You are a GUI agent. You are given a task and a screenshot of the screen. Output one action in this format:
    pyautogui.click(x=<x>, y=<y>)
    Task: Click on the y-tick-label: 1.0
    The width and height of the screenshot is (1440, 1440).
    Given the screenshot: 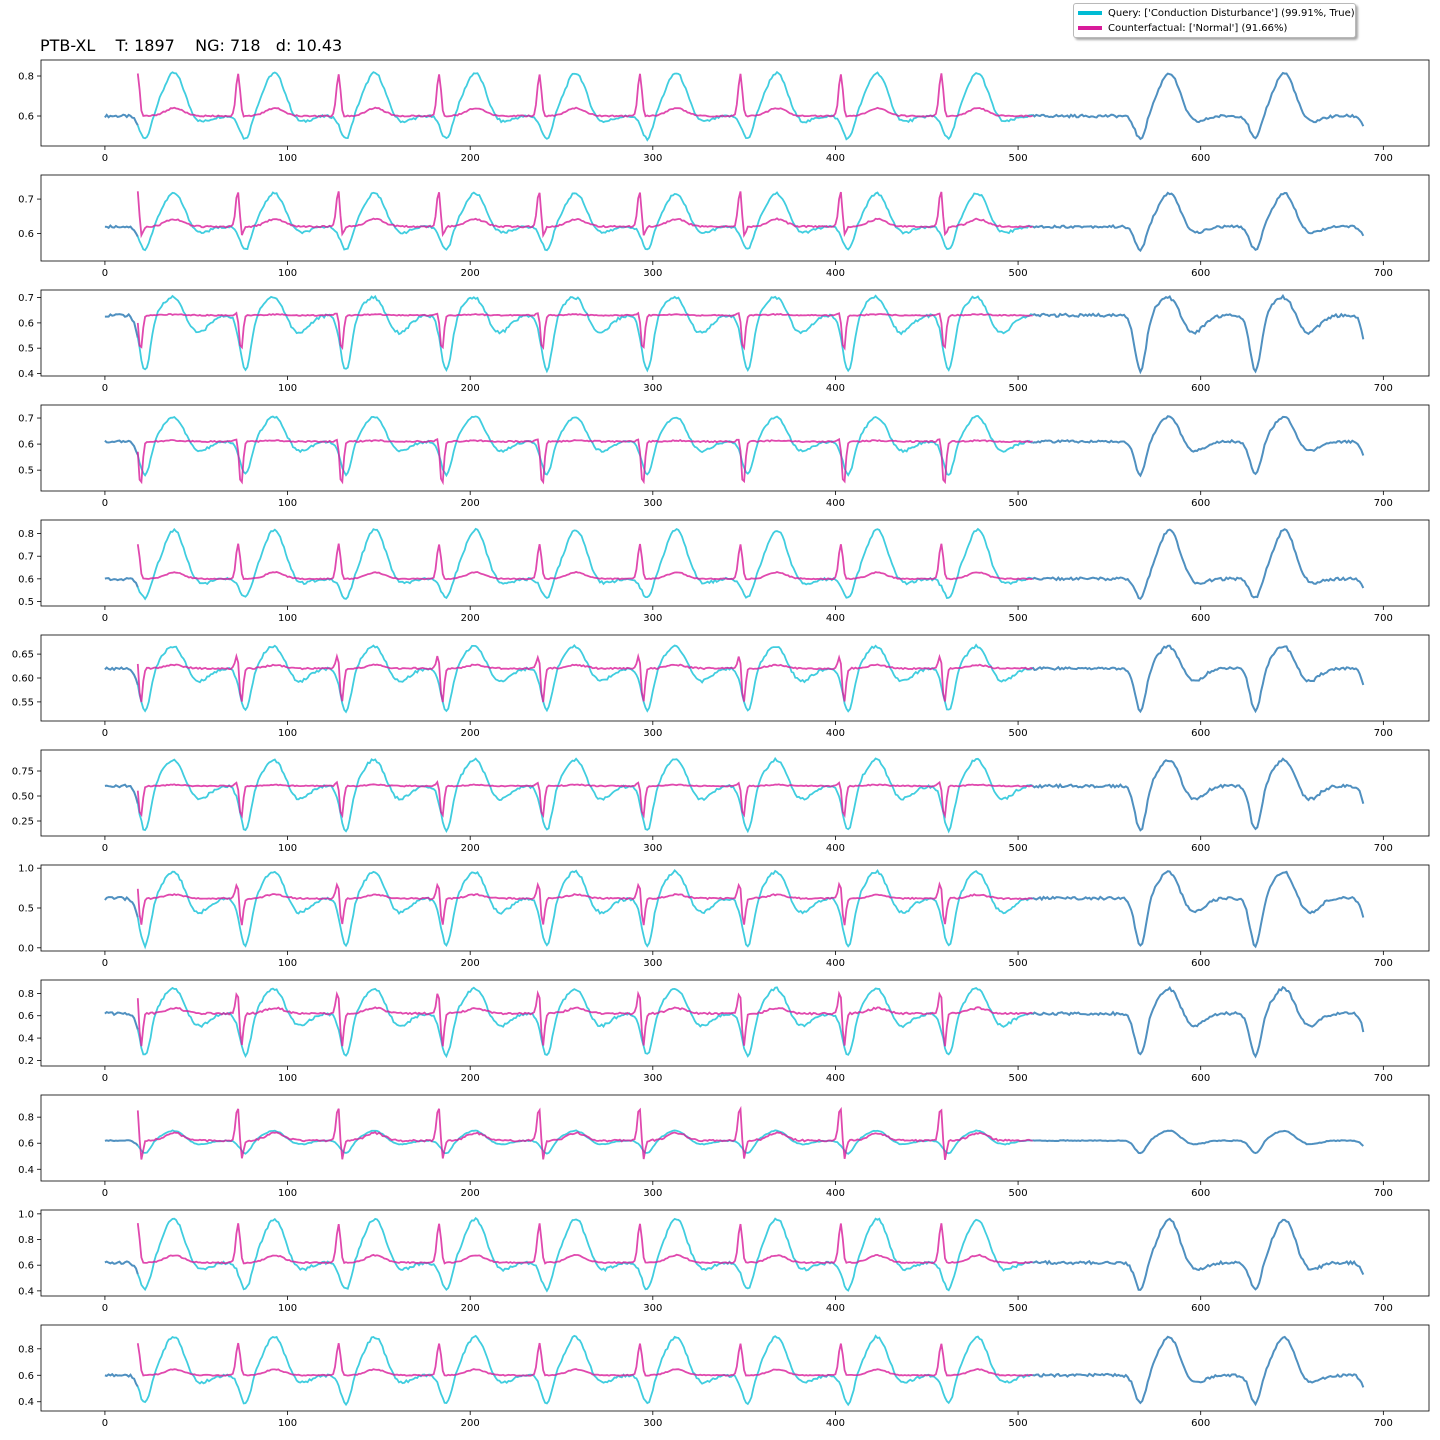 What is the action you would take?
    pyautogui.click(x=26, y=869)
    